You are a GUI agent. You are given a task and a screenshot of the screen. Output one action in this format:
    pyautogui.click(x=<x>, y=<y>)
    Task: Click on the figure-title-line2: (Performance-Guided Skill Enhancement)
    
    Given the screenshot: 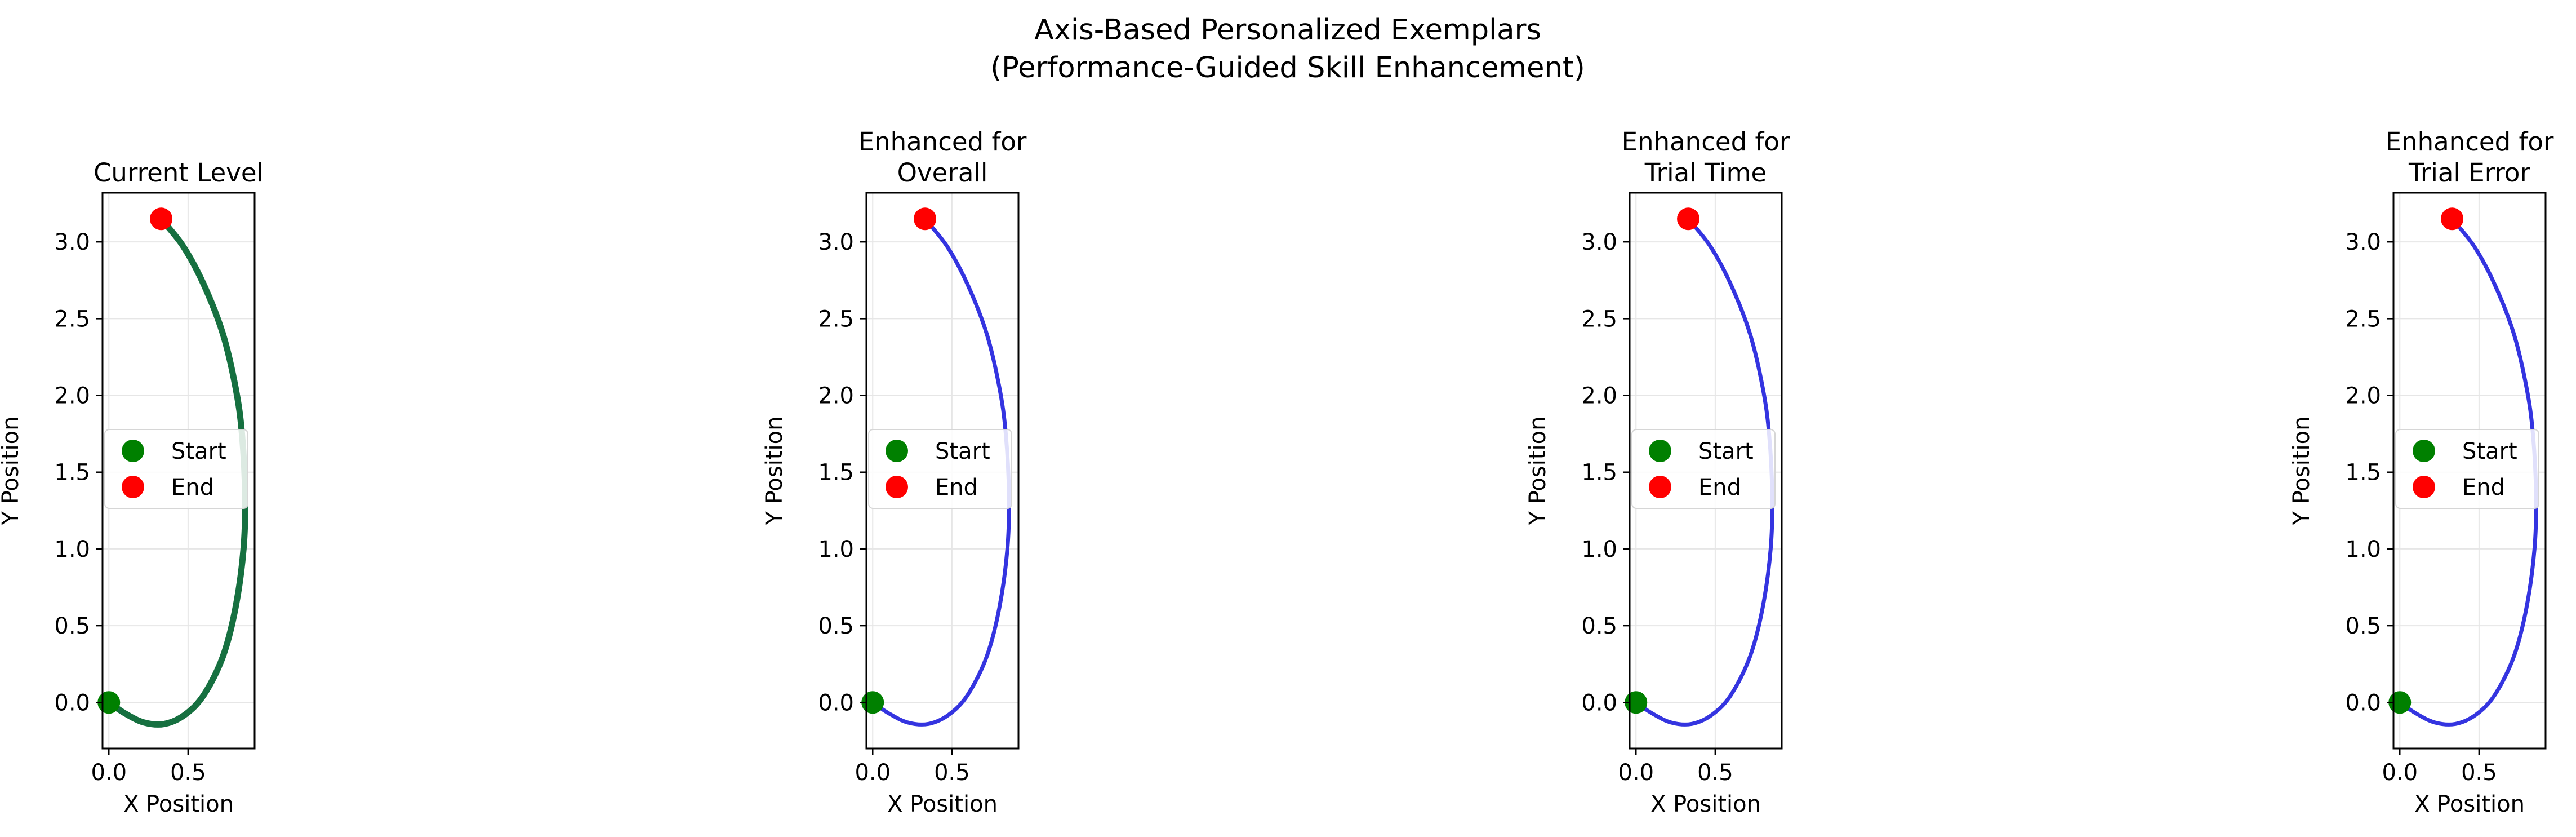 What is the action you would take?
    pyautogui.click(x=1287, y=68)
    